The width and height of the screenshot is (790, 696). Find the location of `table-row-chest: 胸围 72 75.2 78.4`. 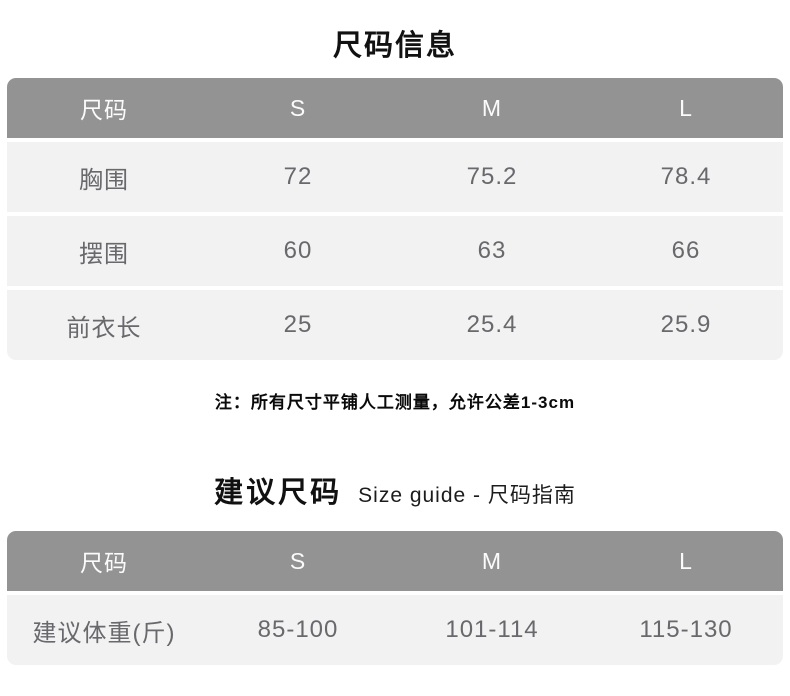

table-row-chest: 胸围 72 75.2 78.4 is located at coordinates (395, 177).